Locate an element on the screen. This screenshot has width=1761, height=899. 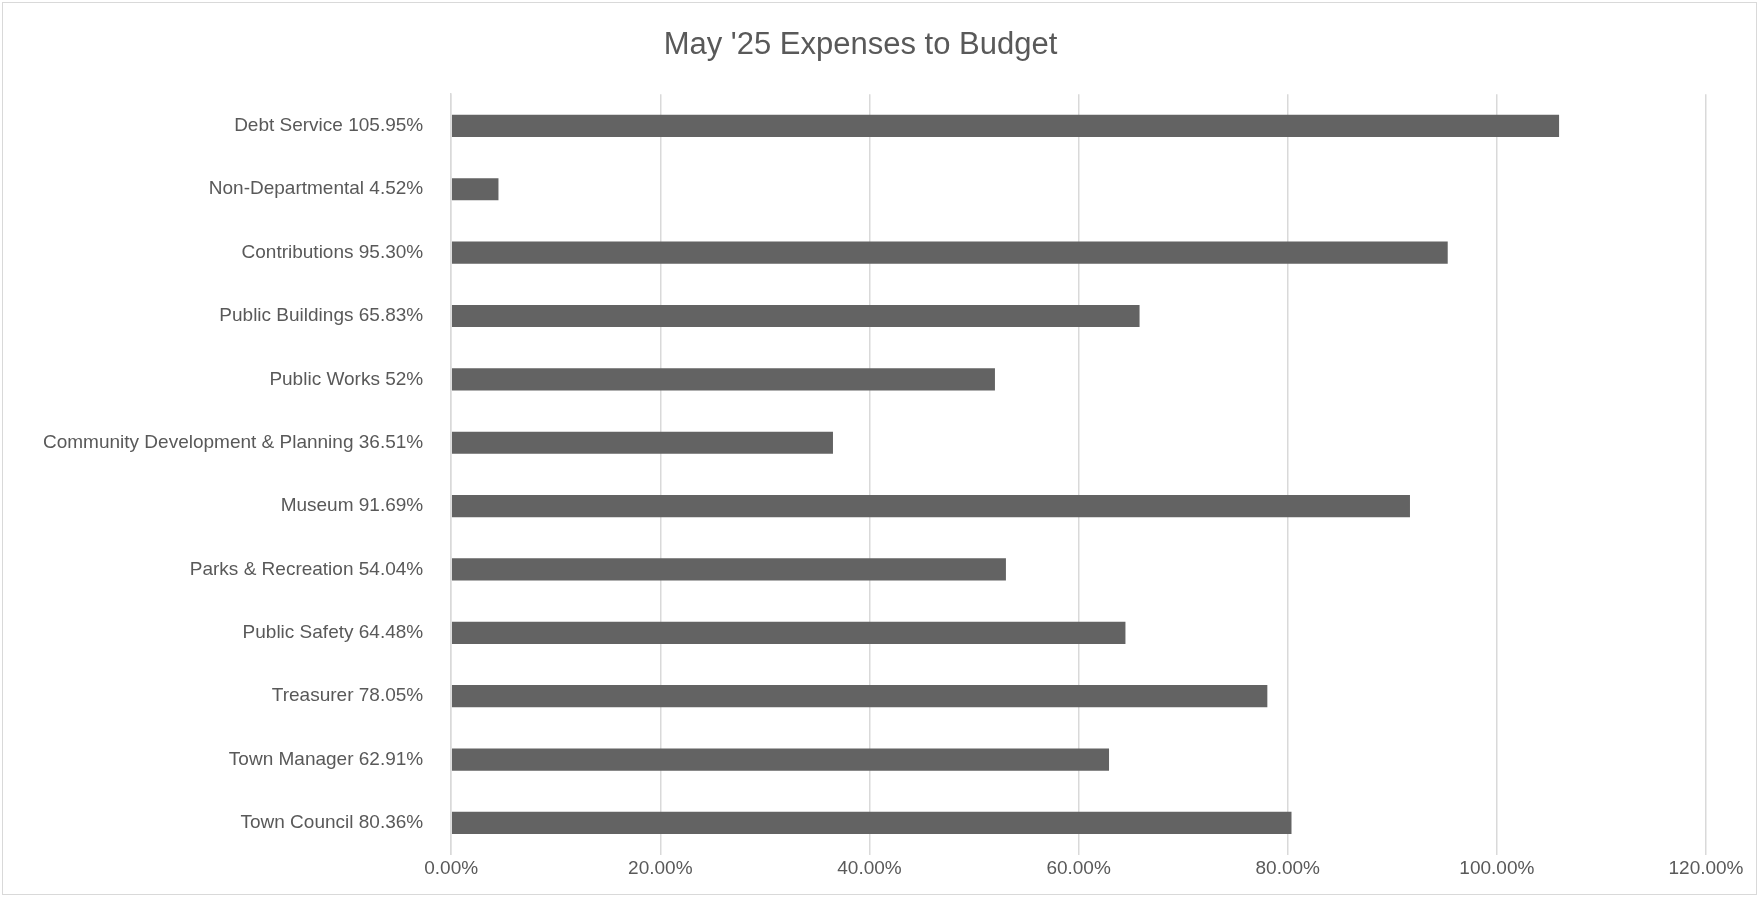
y-tick-label: Museum 91.69% is located at coordinates (352, 505).